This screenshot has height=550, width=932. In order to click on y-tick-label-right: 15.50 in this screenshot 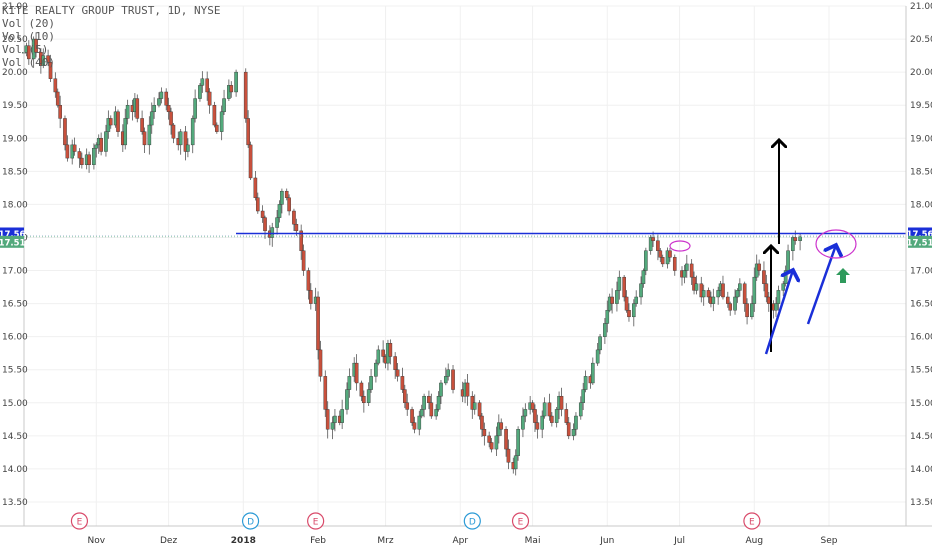, I will do `click(921, 371)`.